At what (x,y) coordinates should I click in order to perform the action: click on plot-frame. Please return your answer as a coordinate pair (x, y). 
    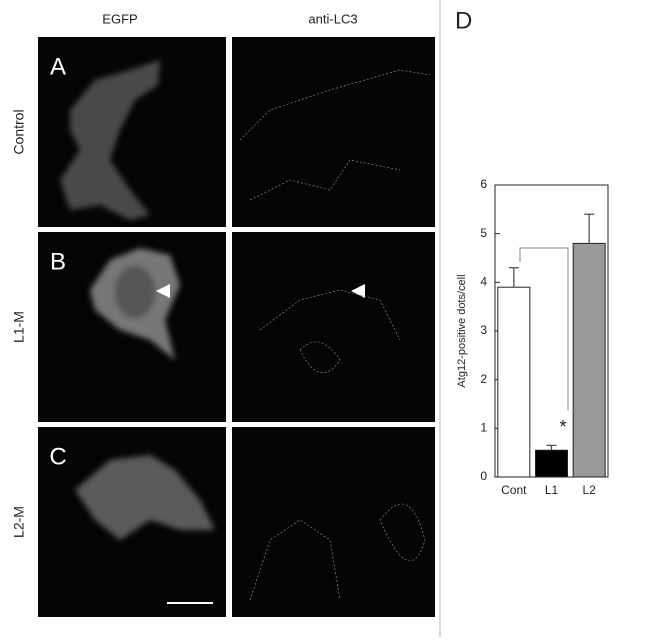
    Looking at the image, I should click on (551, 331).